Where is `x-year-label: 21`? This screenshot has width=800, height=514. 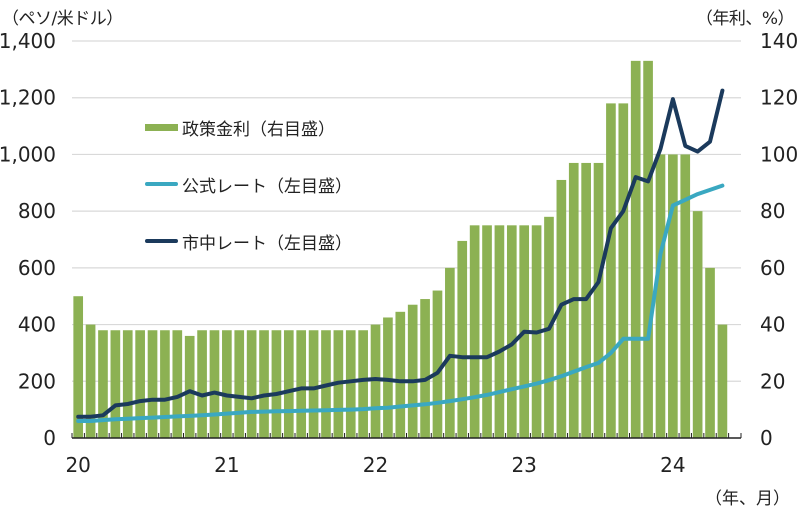
x-year-label: 21 is located at coordinates (226, 465).